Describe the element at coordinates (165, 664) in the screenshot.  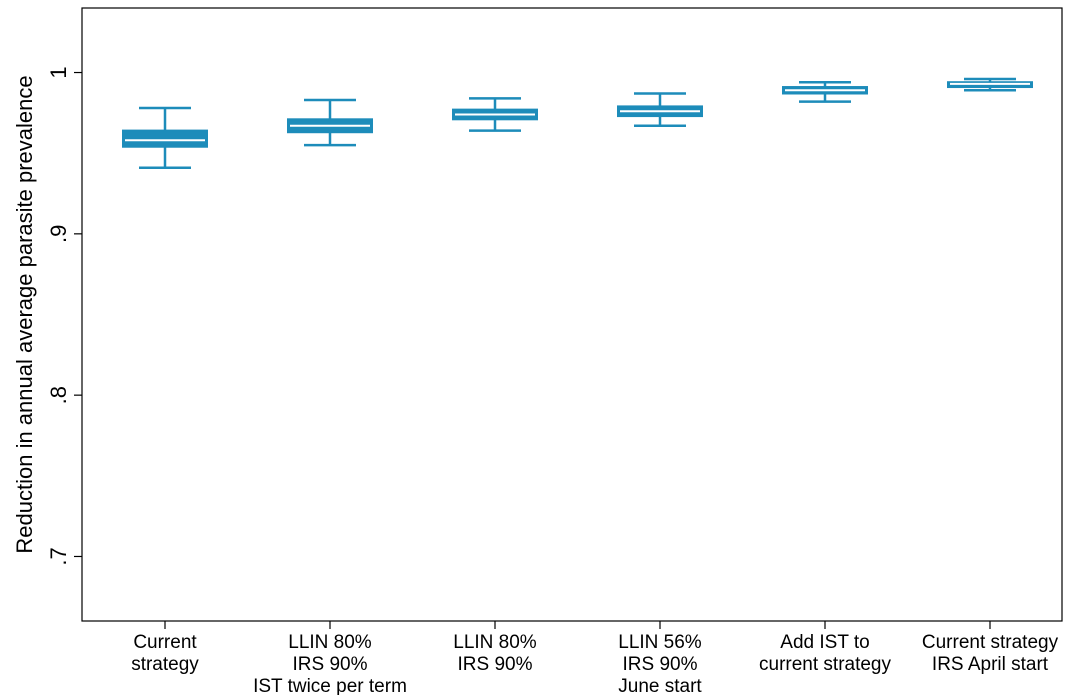
I see `x-tick-label: strategy` at that location.